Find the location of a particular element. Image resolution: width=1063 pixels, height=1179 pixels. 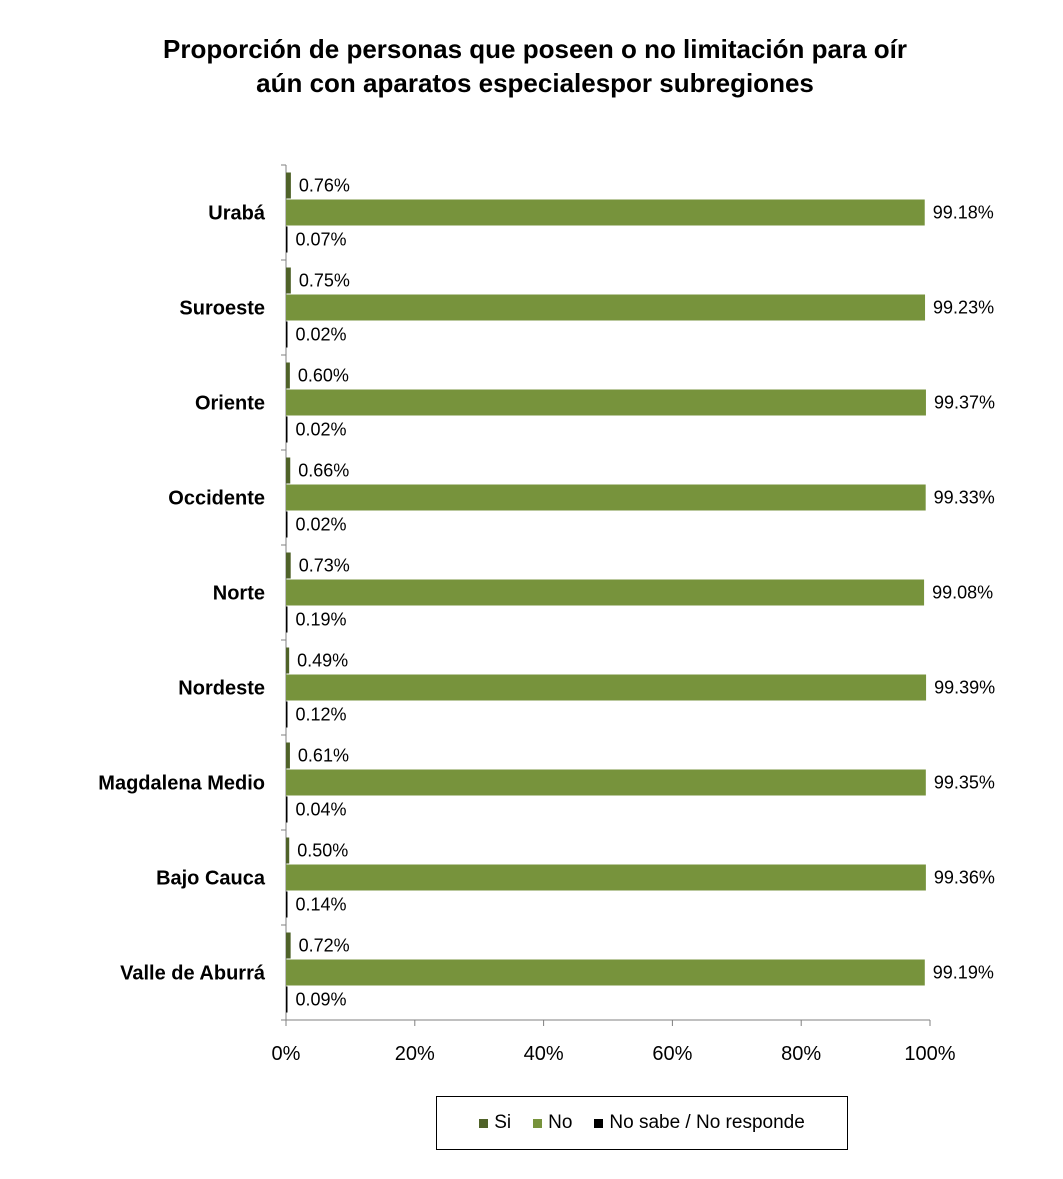

data-label: 0.07% is located at coordinates (321, 240).